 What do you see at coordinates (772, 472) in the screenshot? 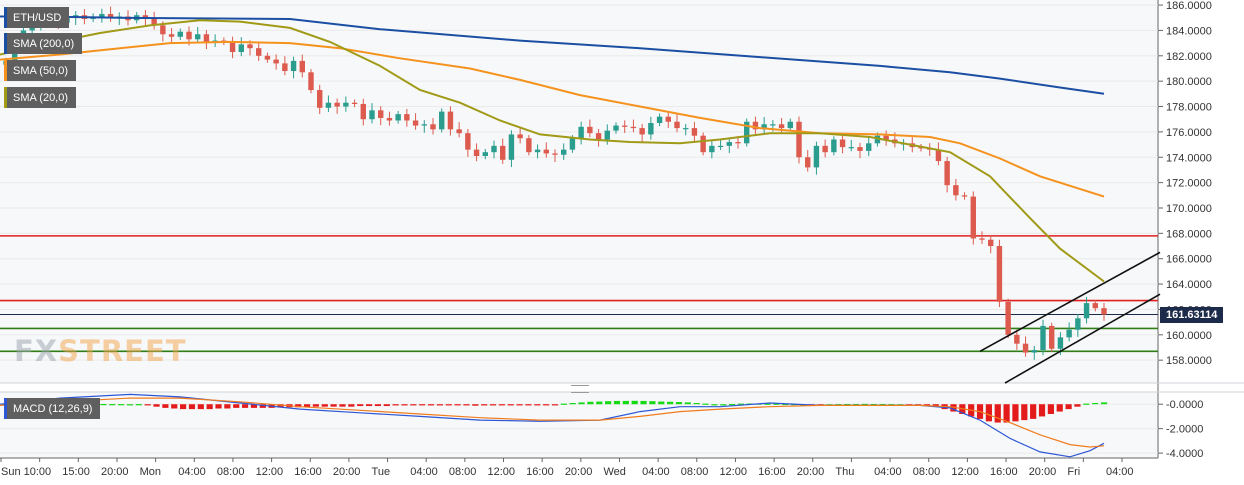
I see `x-tick-label: 16:00` at bounding box center [772, 472].